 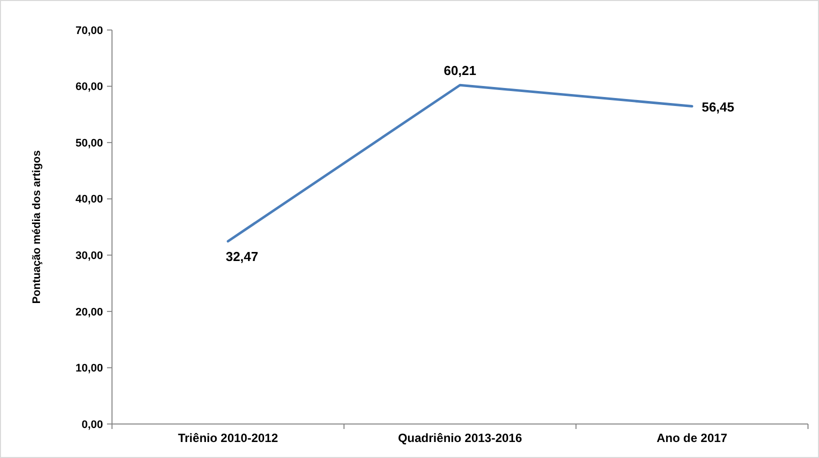 What do you see at coordinates (460, 438) in the screenshot?
I see `x-tick-label: Quadriênio 2013-2016` at bounding box center [460, 438].